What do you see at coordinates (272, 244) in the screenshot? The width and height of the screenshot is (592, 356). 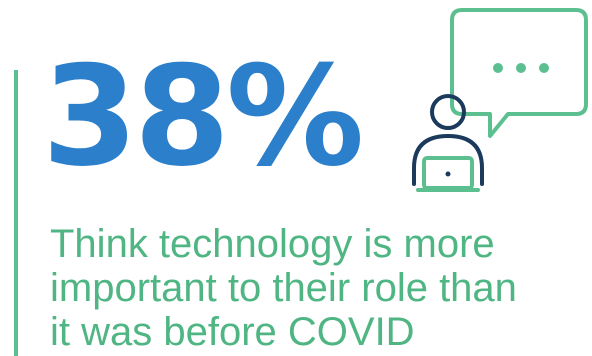 I see `caption-line: Think technology is more` at bounding box center [272, 244].